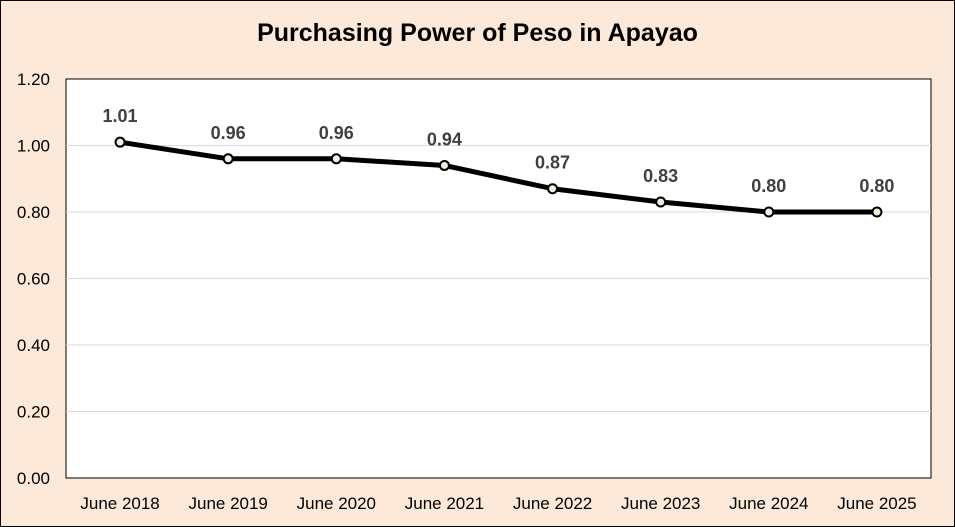 Image resolution: width=955 pixels, height=527 pixels. What do you see at coordinates (33, 79) in the screenshot?
I see `y-tick-label: 1.20` at bounding box center [33, 79].